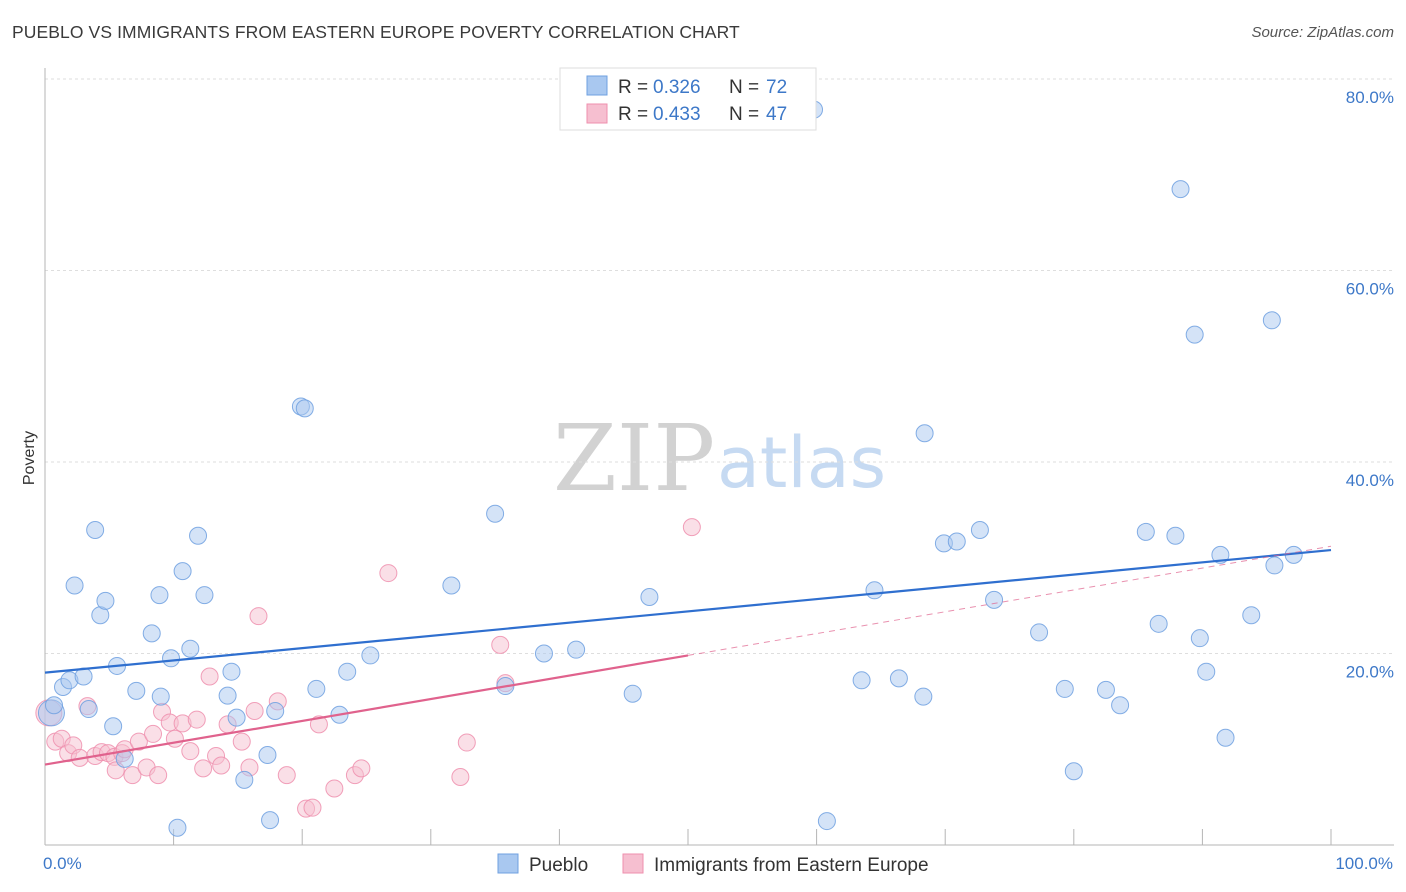 The width and height of the screenshot is (1406, 892). I want to click on x-tick-labels: 0.0% 100.0%, so click(718, 863).